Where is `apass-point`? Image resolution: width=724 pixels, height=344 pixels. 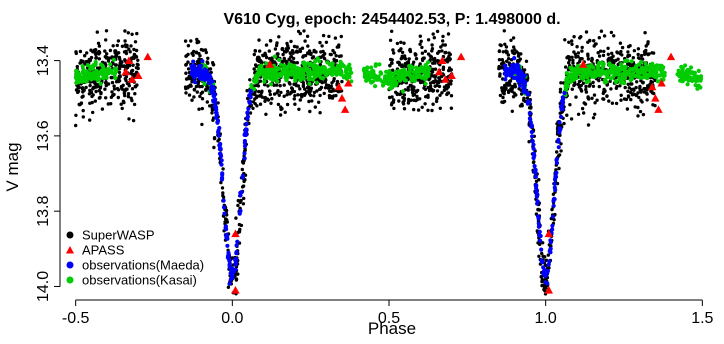
apass-point is located at coordinates (583, 64).